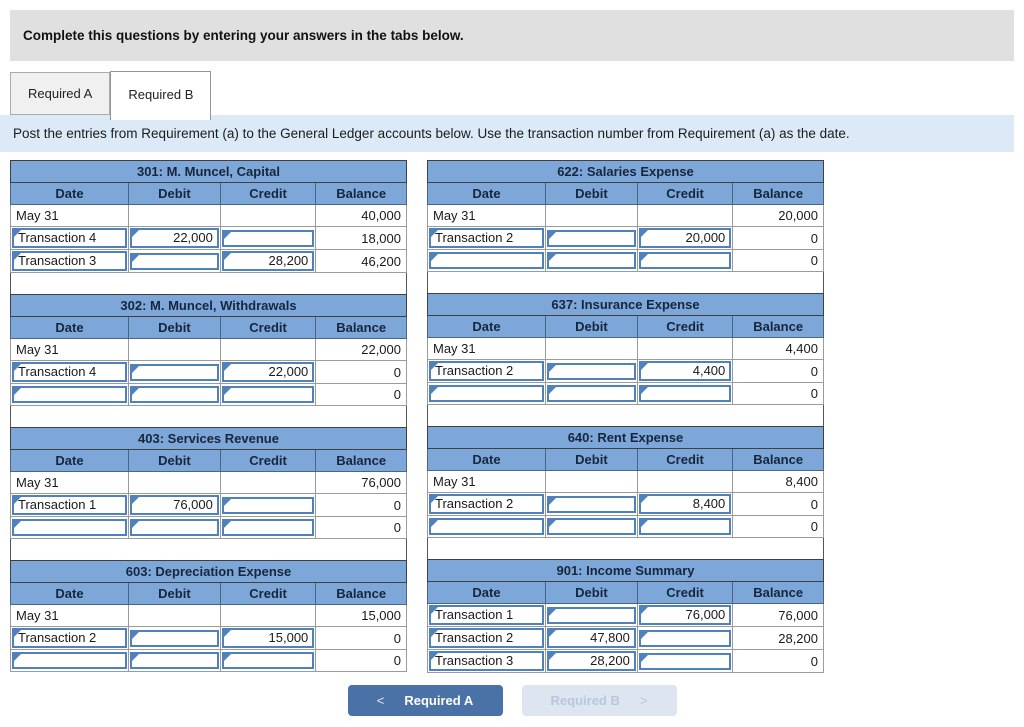 The width and height of the screenshot is (1024, 727). I want to click on ledger-title: 301: M. Muncel, Capital, so click(208, 171).